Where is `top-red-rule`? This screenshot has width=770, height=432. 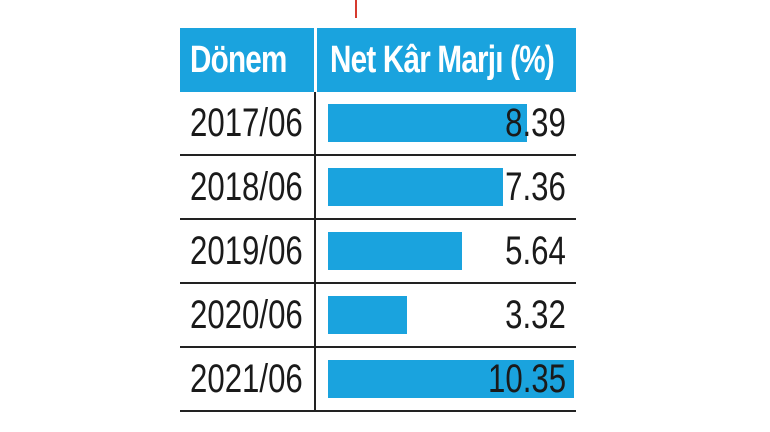
top-red-rule is located at coordinates (356, 9).